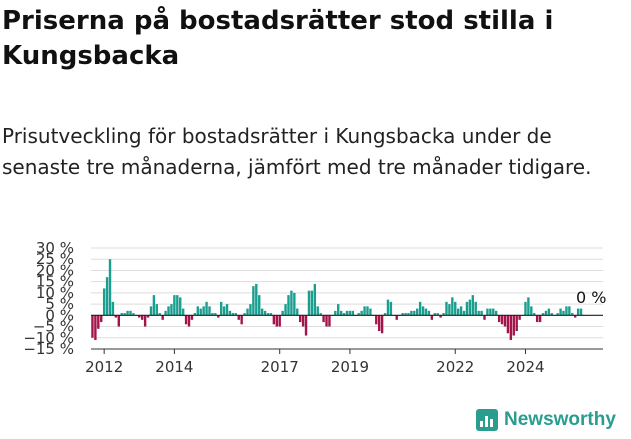 The width and height of the screenshot is (631, 439). Describe the element at coordinates (315, 362) in the screenshot. I see `x-axis-ticks: 2012 2014 2017 2019 2022 2024` at that location.